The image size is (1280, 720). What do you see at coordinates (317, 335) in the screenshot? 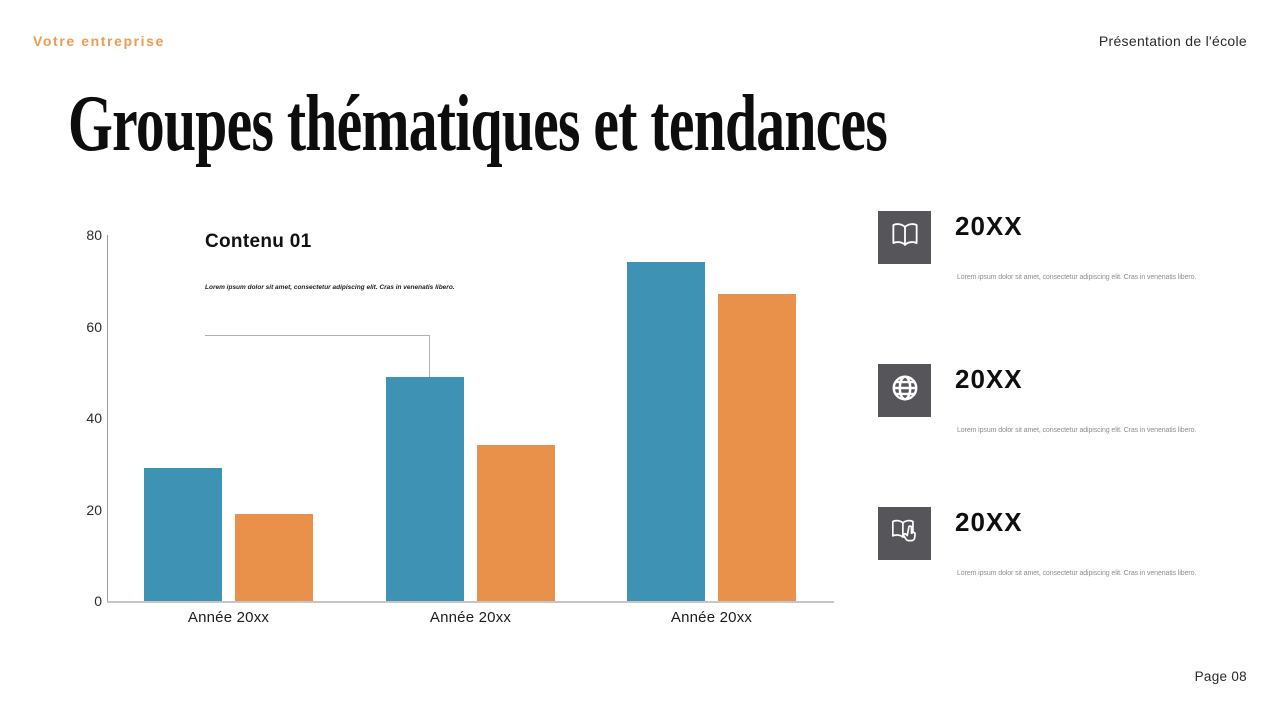
I see `callout-line-horizontal` at bounding box center [317, 335].